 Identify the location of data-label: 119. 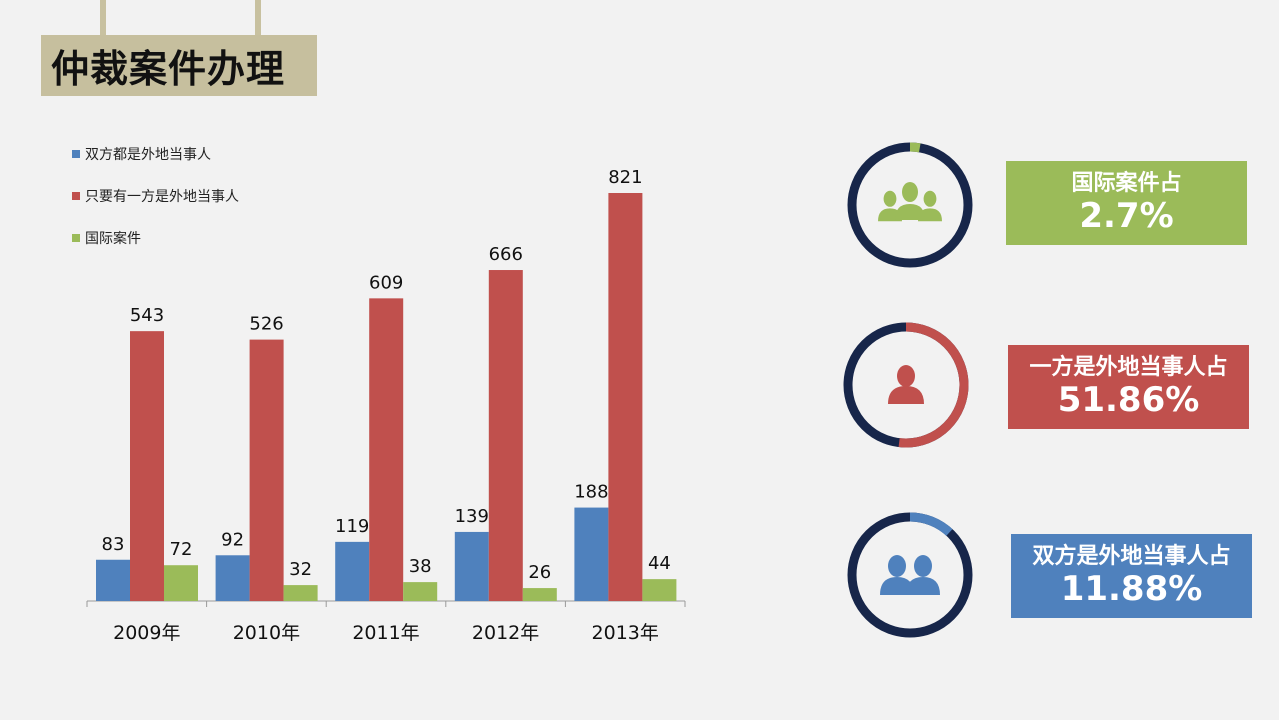
(352, 526).